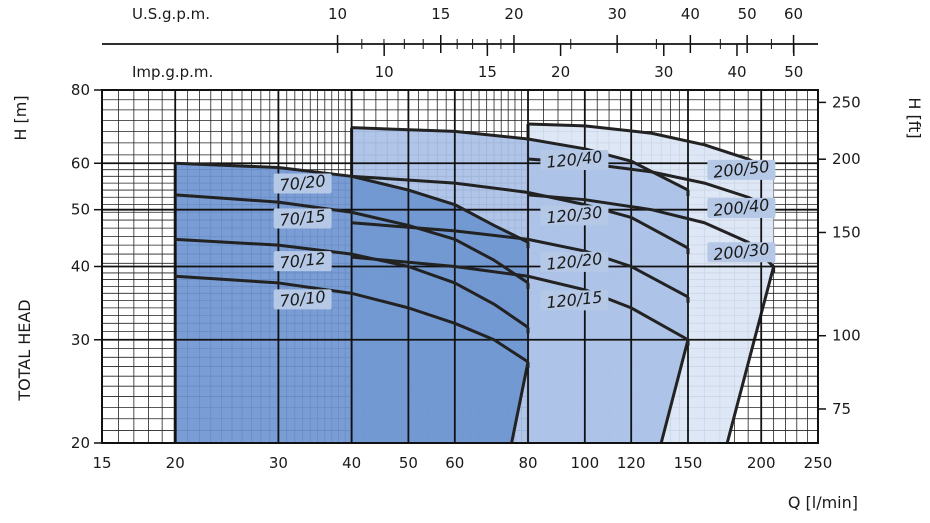  I want to click on y-tick-label: 40, so click(80, 267).